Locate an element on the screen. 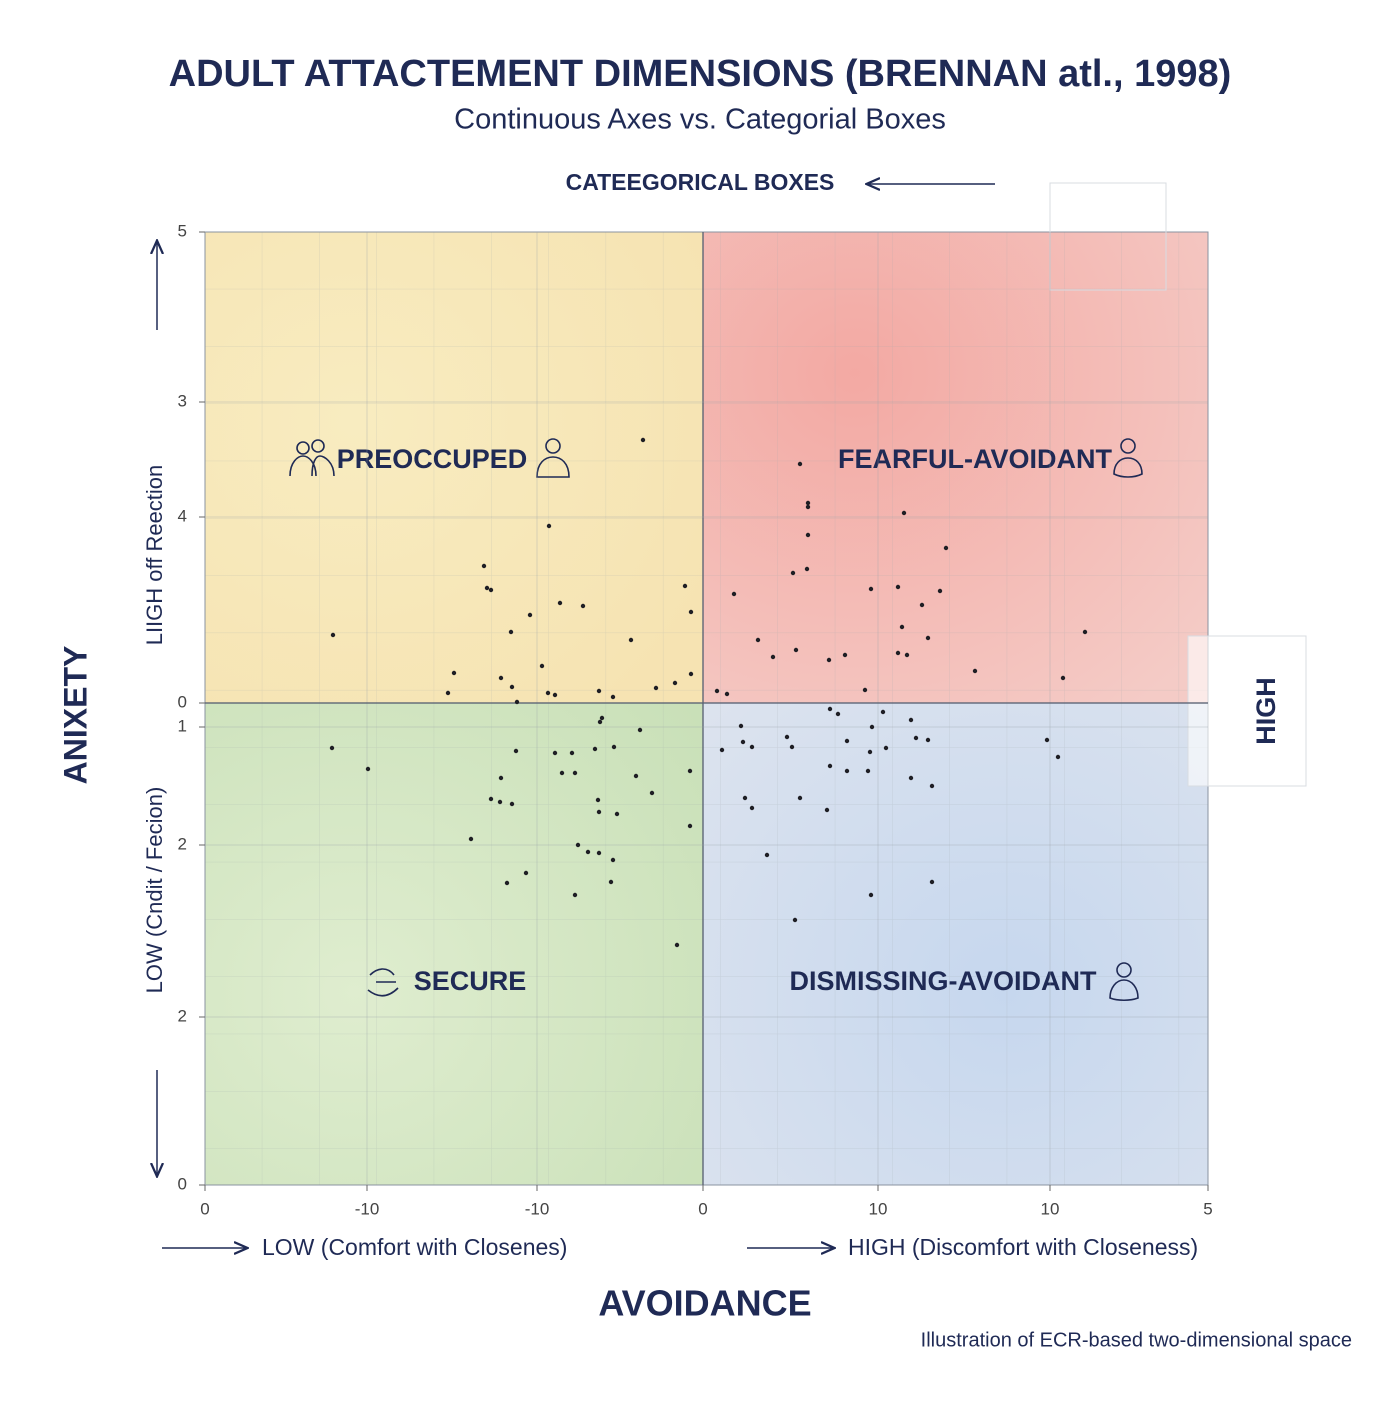 The image size is (1400, 1405). quadrant-label: FEARFUL-AVOIDANT is located at coordinates (975, 459).